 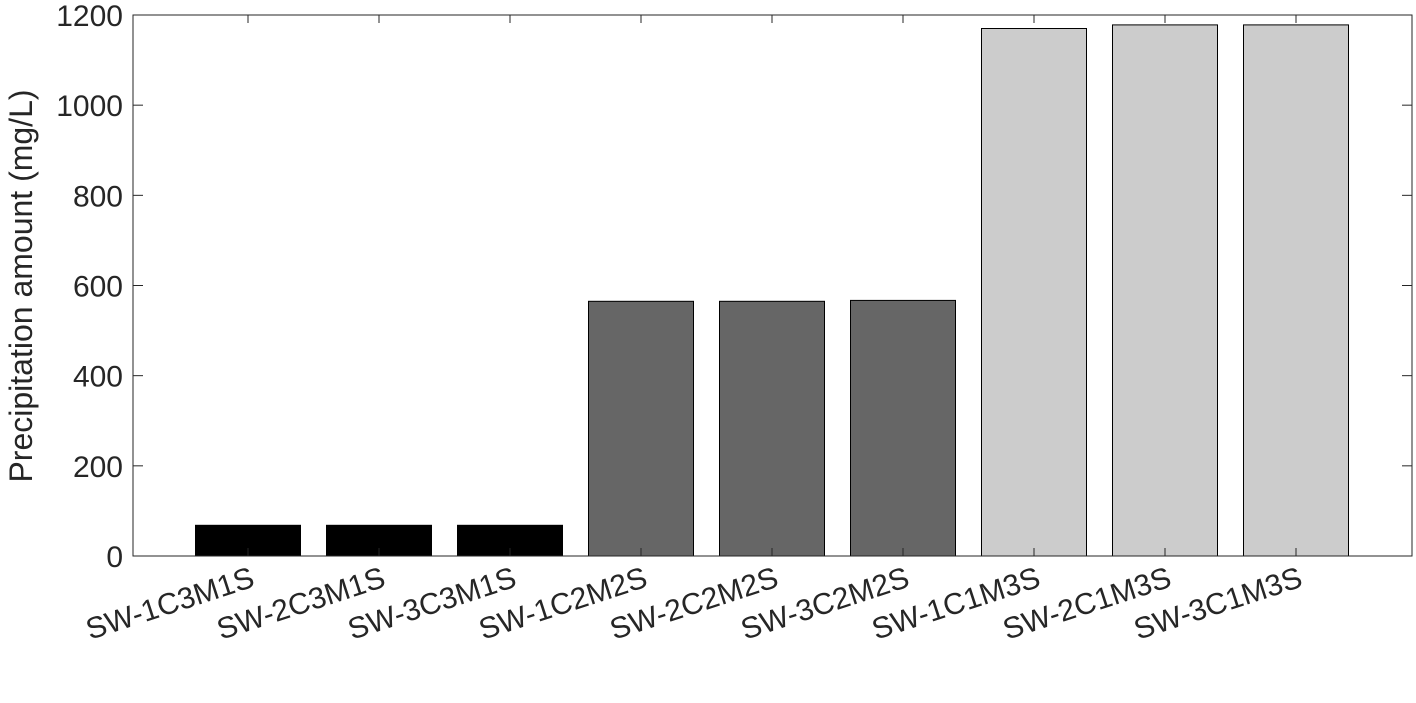 I want to click on bar-sw-1c1m3s, so click(x=1034, y=292).